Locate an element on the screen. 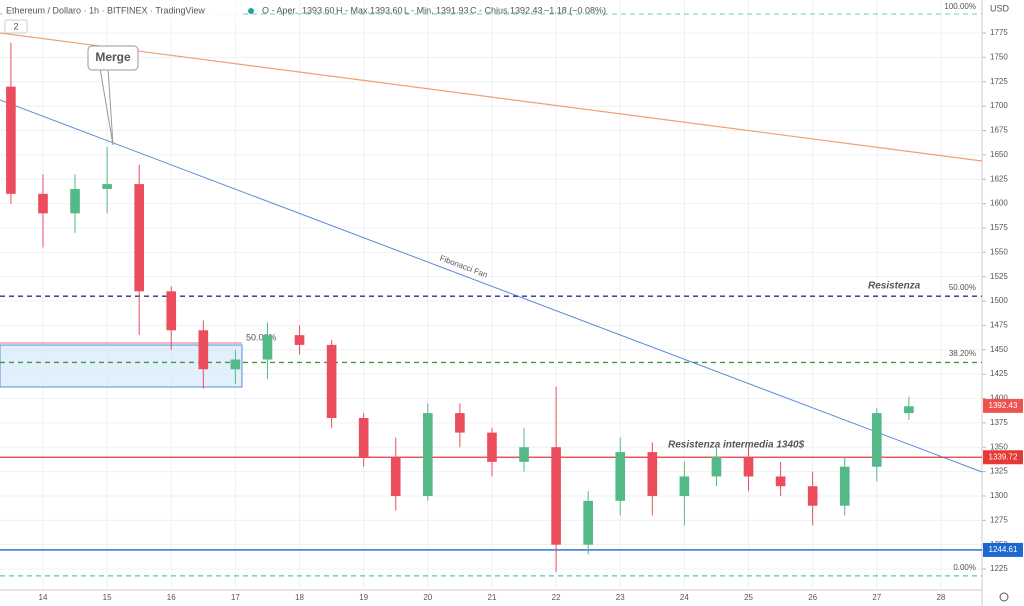  fib-label: 38.20% is located at coordinates (962, 353).